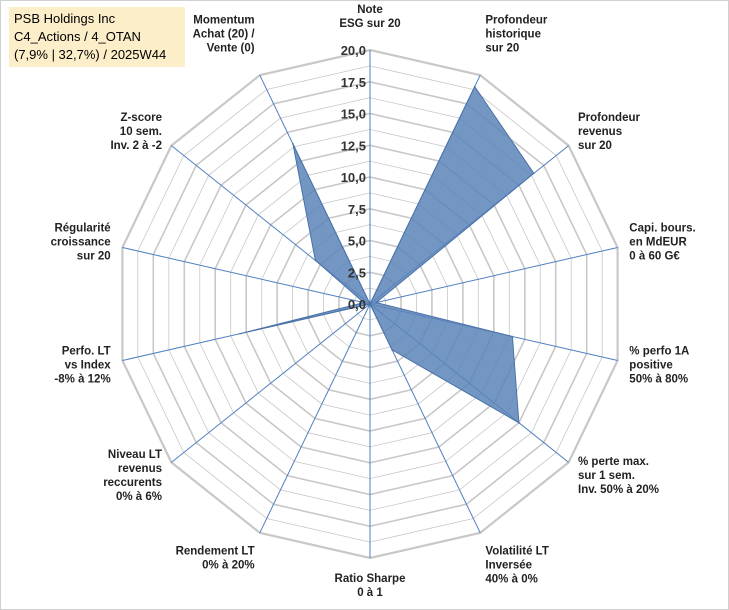 This screenshot has height=610, width=729. What do you see at coordinates (370, 586) in the screenshot?
I see `axis-label-7: Ratio Sharpe 0 à 1` at bounding box center [370, 586].